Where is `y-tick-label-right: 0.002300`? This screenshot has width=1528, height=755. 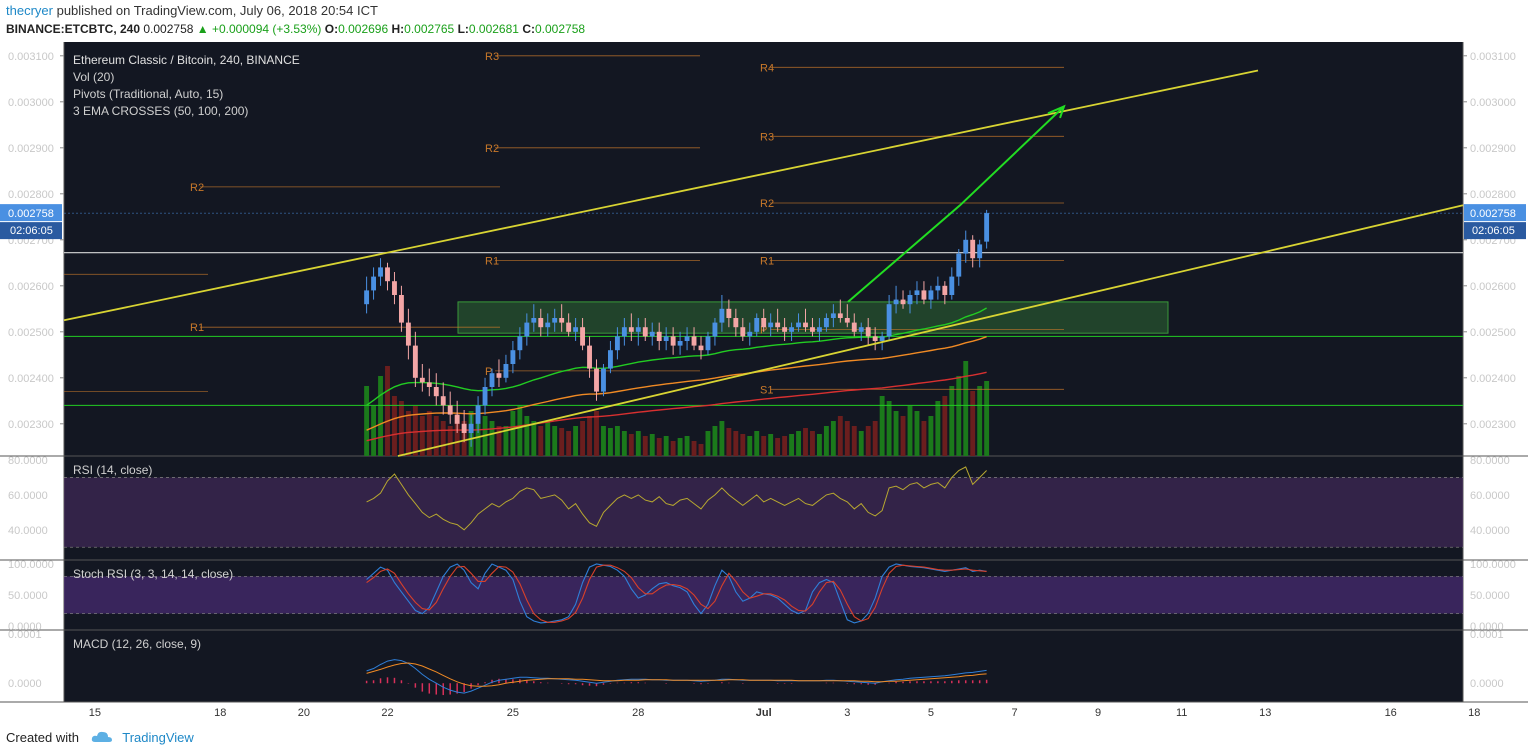 y-tick-label-right: 0.002300 is located at coordinates (1493, 425).